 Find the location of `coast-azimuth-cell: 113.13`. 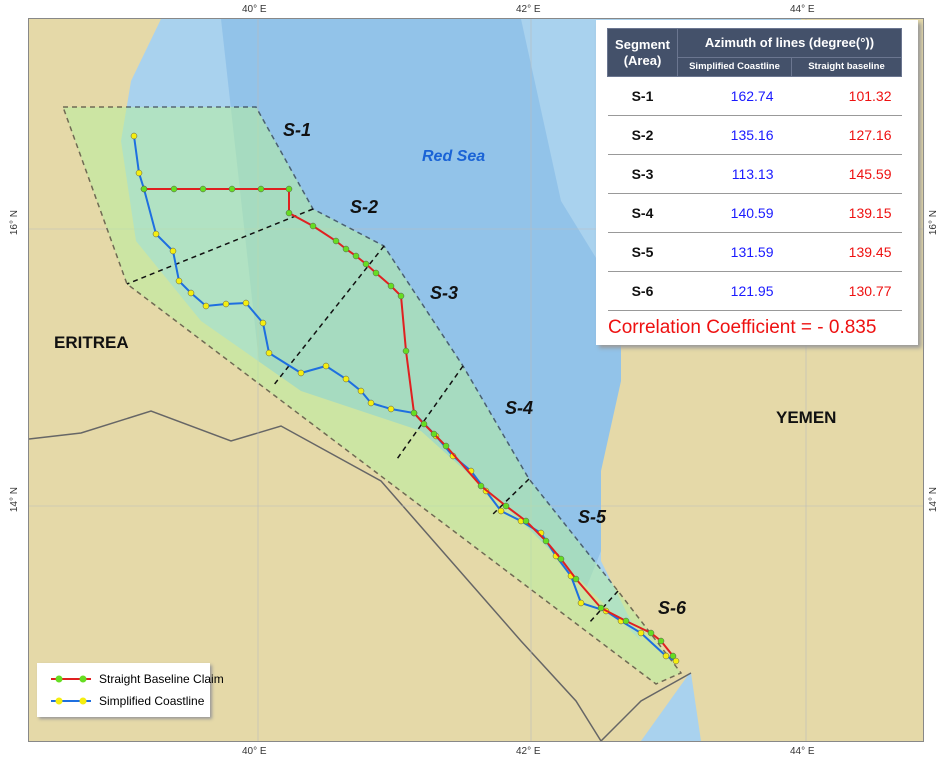

coast-azimuth-cell: 113.13 is located at coordinates (734, 174).